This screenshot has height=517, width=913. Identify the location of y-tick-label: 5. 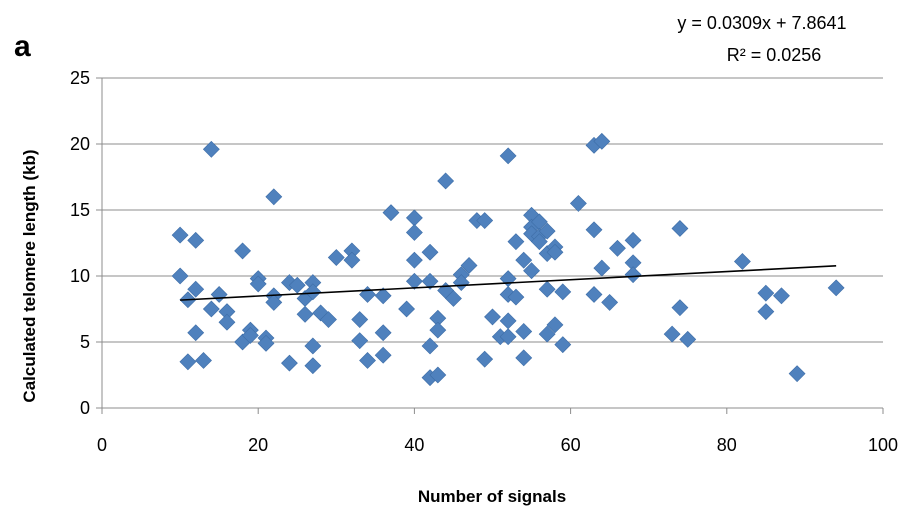
(85, 342).